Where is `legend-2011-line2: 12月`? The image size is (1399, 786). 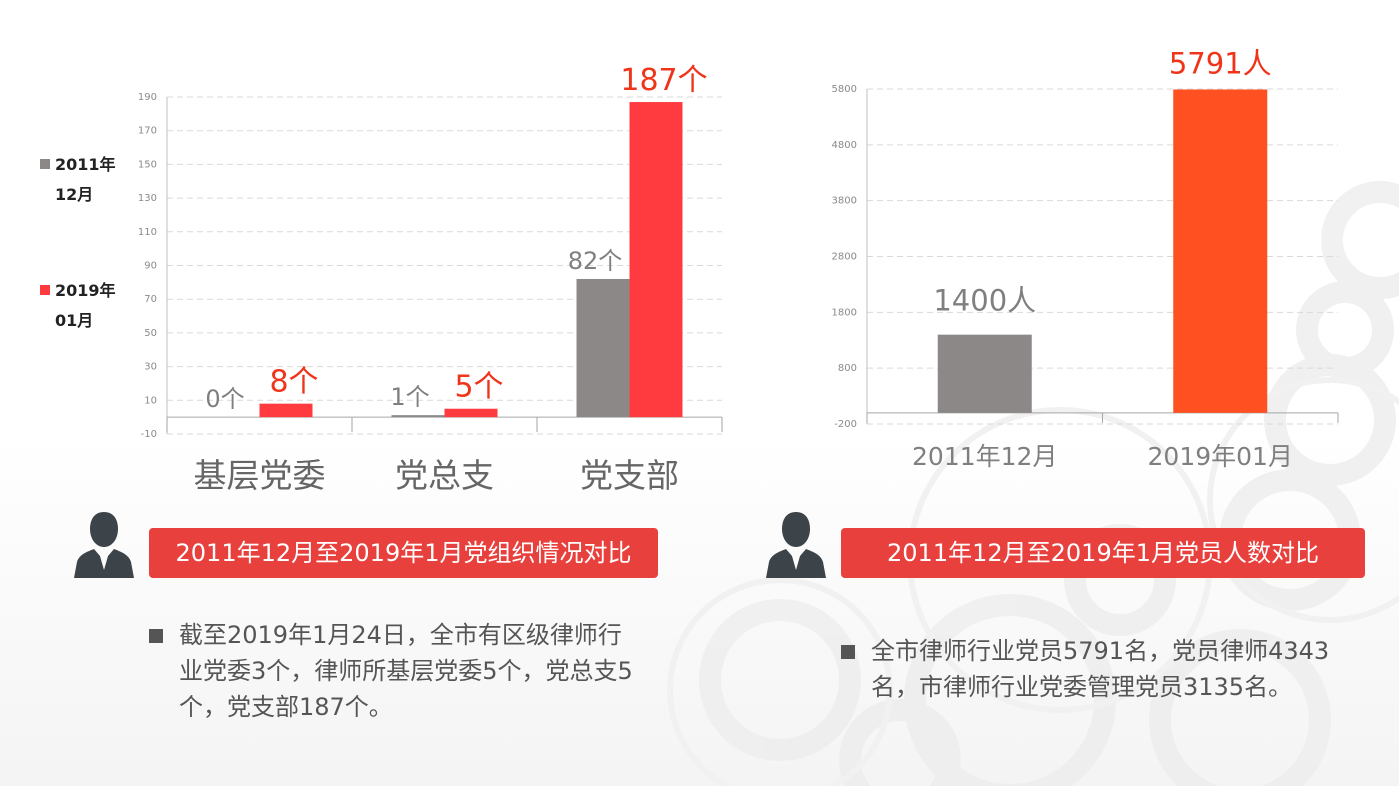
legend-2011-line2: 12月 is located at coordinates (74, 194).